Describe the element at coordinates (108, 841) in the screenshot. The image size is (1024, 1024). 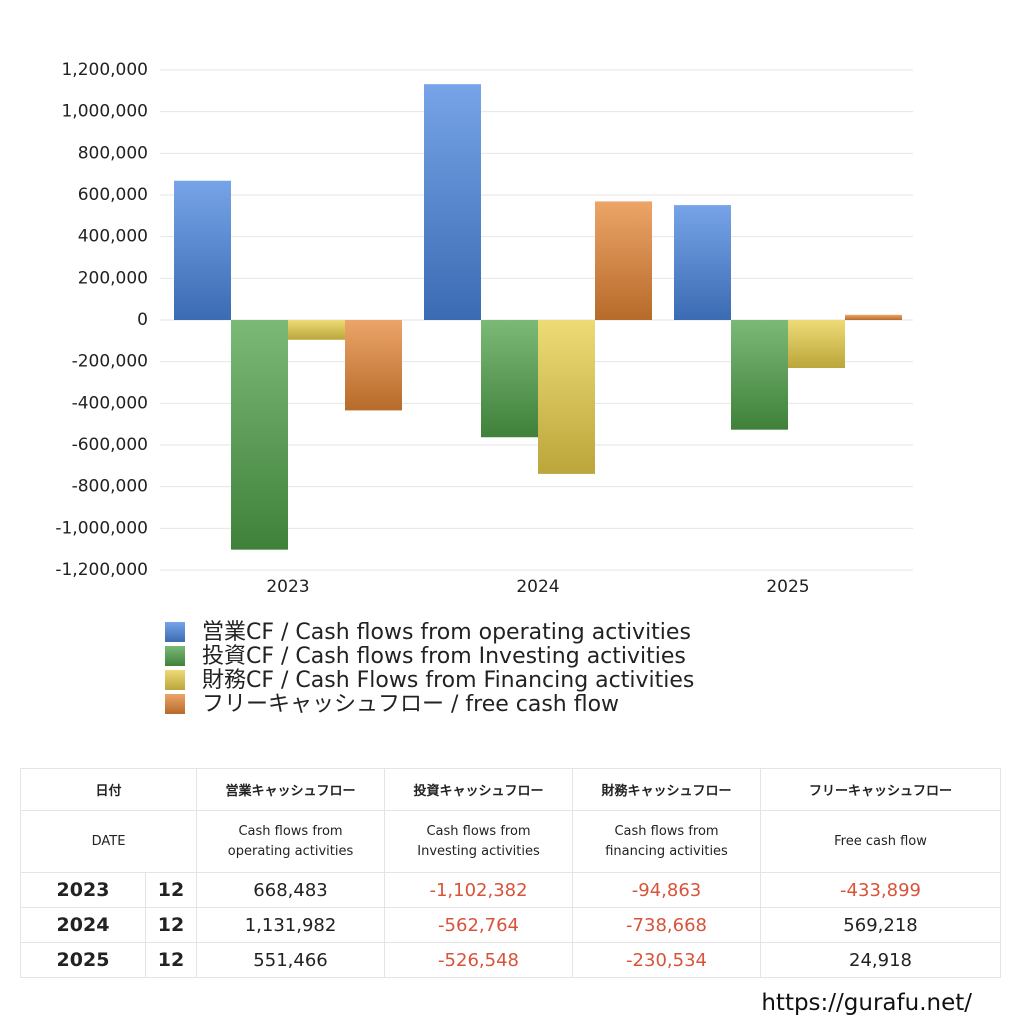
I see `table-cell: DATE` at that location.